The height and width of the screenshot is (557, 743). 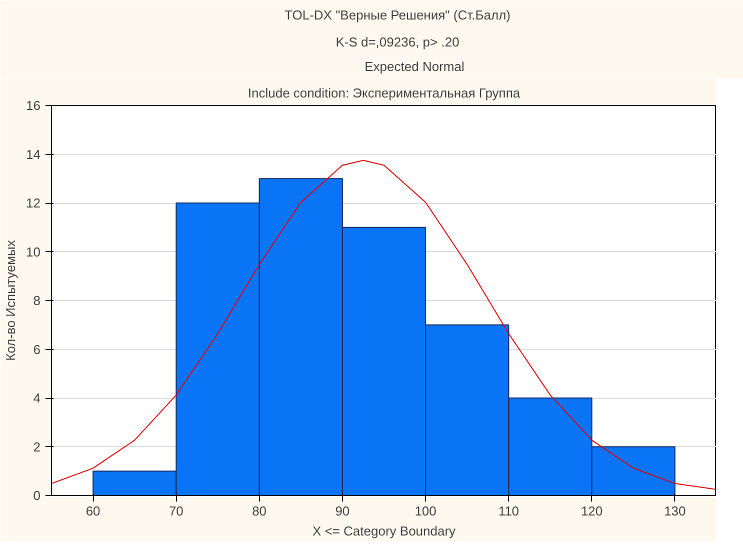 I want to click on x-tick-label: 90, so click(x=342, y=511).